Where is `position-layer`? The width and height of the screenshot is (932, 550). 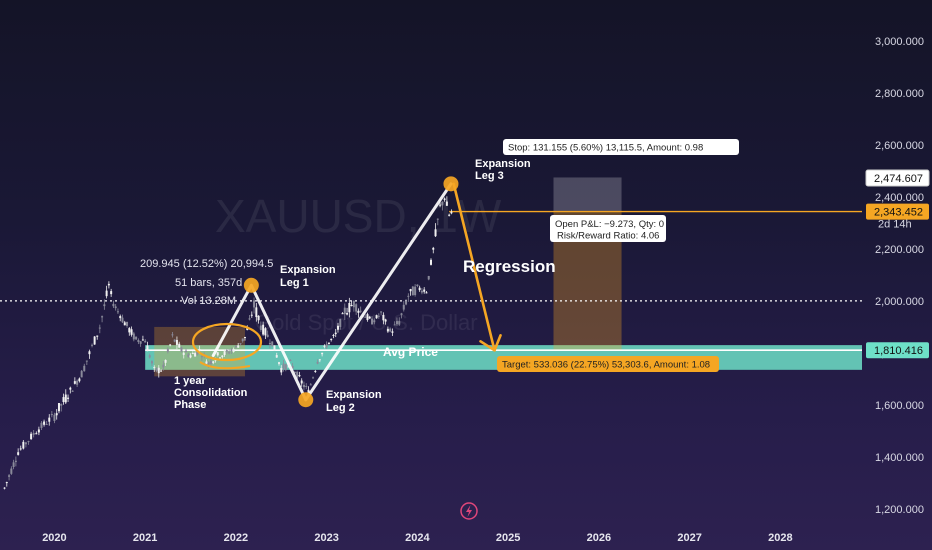
position-layer is located at coordinates (587, 264).